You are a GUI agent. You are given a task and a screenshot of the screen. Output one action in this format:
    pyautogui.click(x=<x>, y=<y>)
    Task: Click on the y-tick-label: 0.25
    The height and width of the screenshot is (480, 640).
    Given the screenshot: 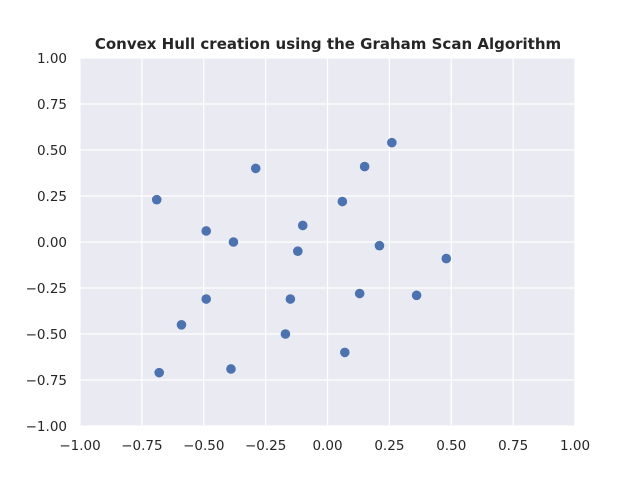 What is the action you would take?
    pyautogui.click(x=52, y=197)
    